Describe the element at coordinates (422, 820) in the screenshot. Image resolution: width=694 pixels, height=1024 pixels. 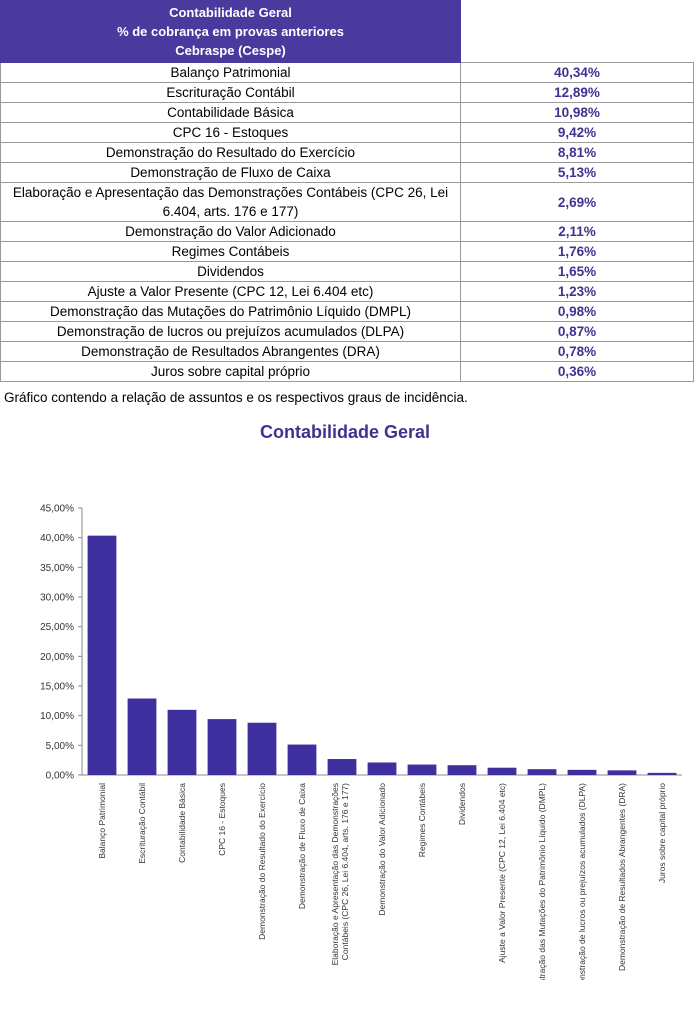
I see `x-tick-label: Regimes Contábeis` at that location.